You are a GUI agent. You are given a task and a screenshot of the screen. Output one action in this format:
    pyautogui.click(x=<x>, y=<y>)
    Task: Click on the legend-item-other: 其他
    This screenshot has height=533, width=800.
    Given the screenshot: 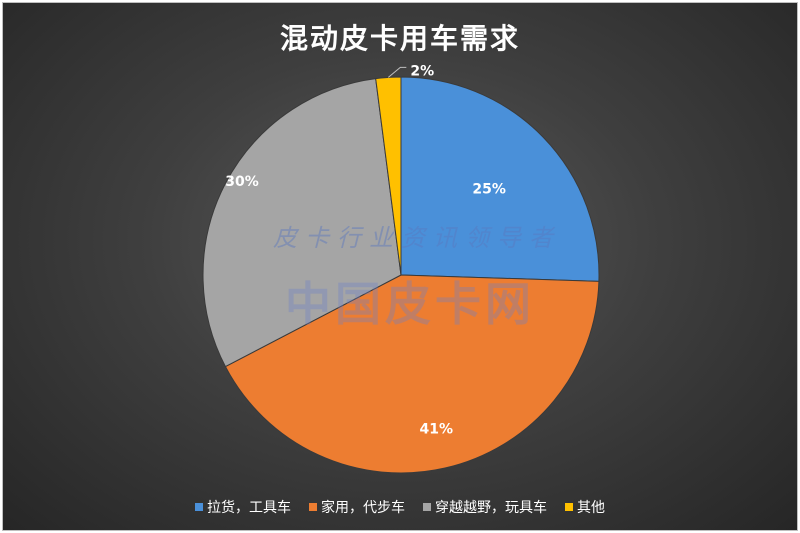 What is the action you would take?
    pyautogui.click(x=585, y=507)
    